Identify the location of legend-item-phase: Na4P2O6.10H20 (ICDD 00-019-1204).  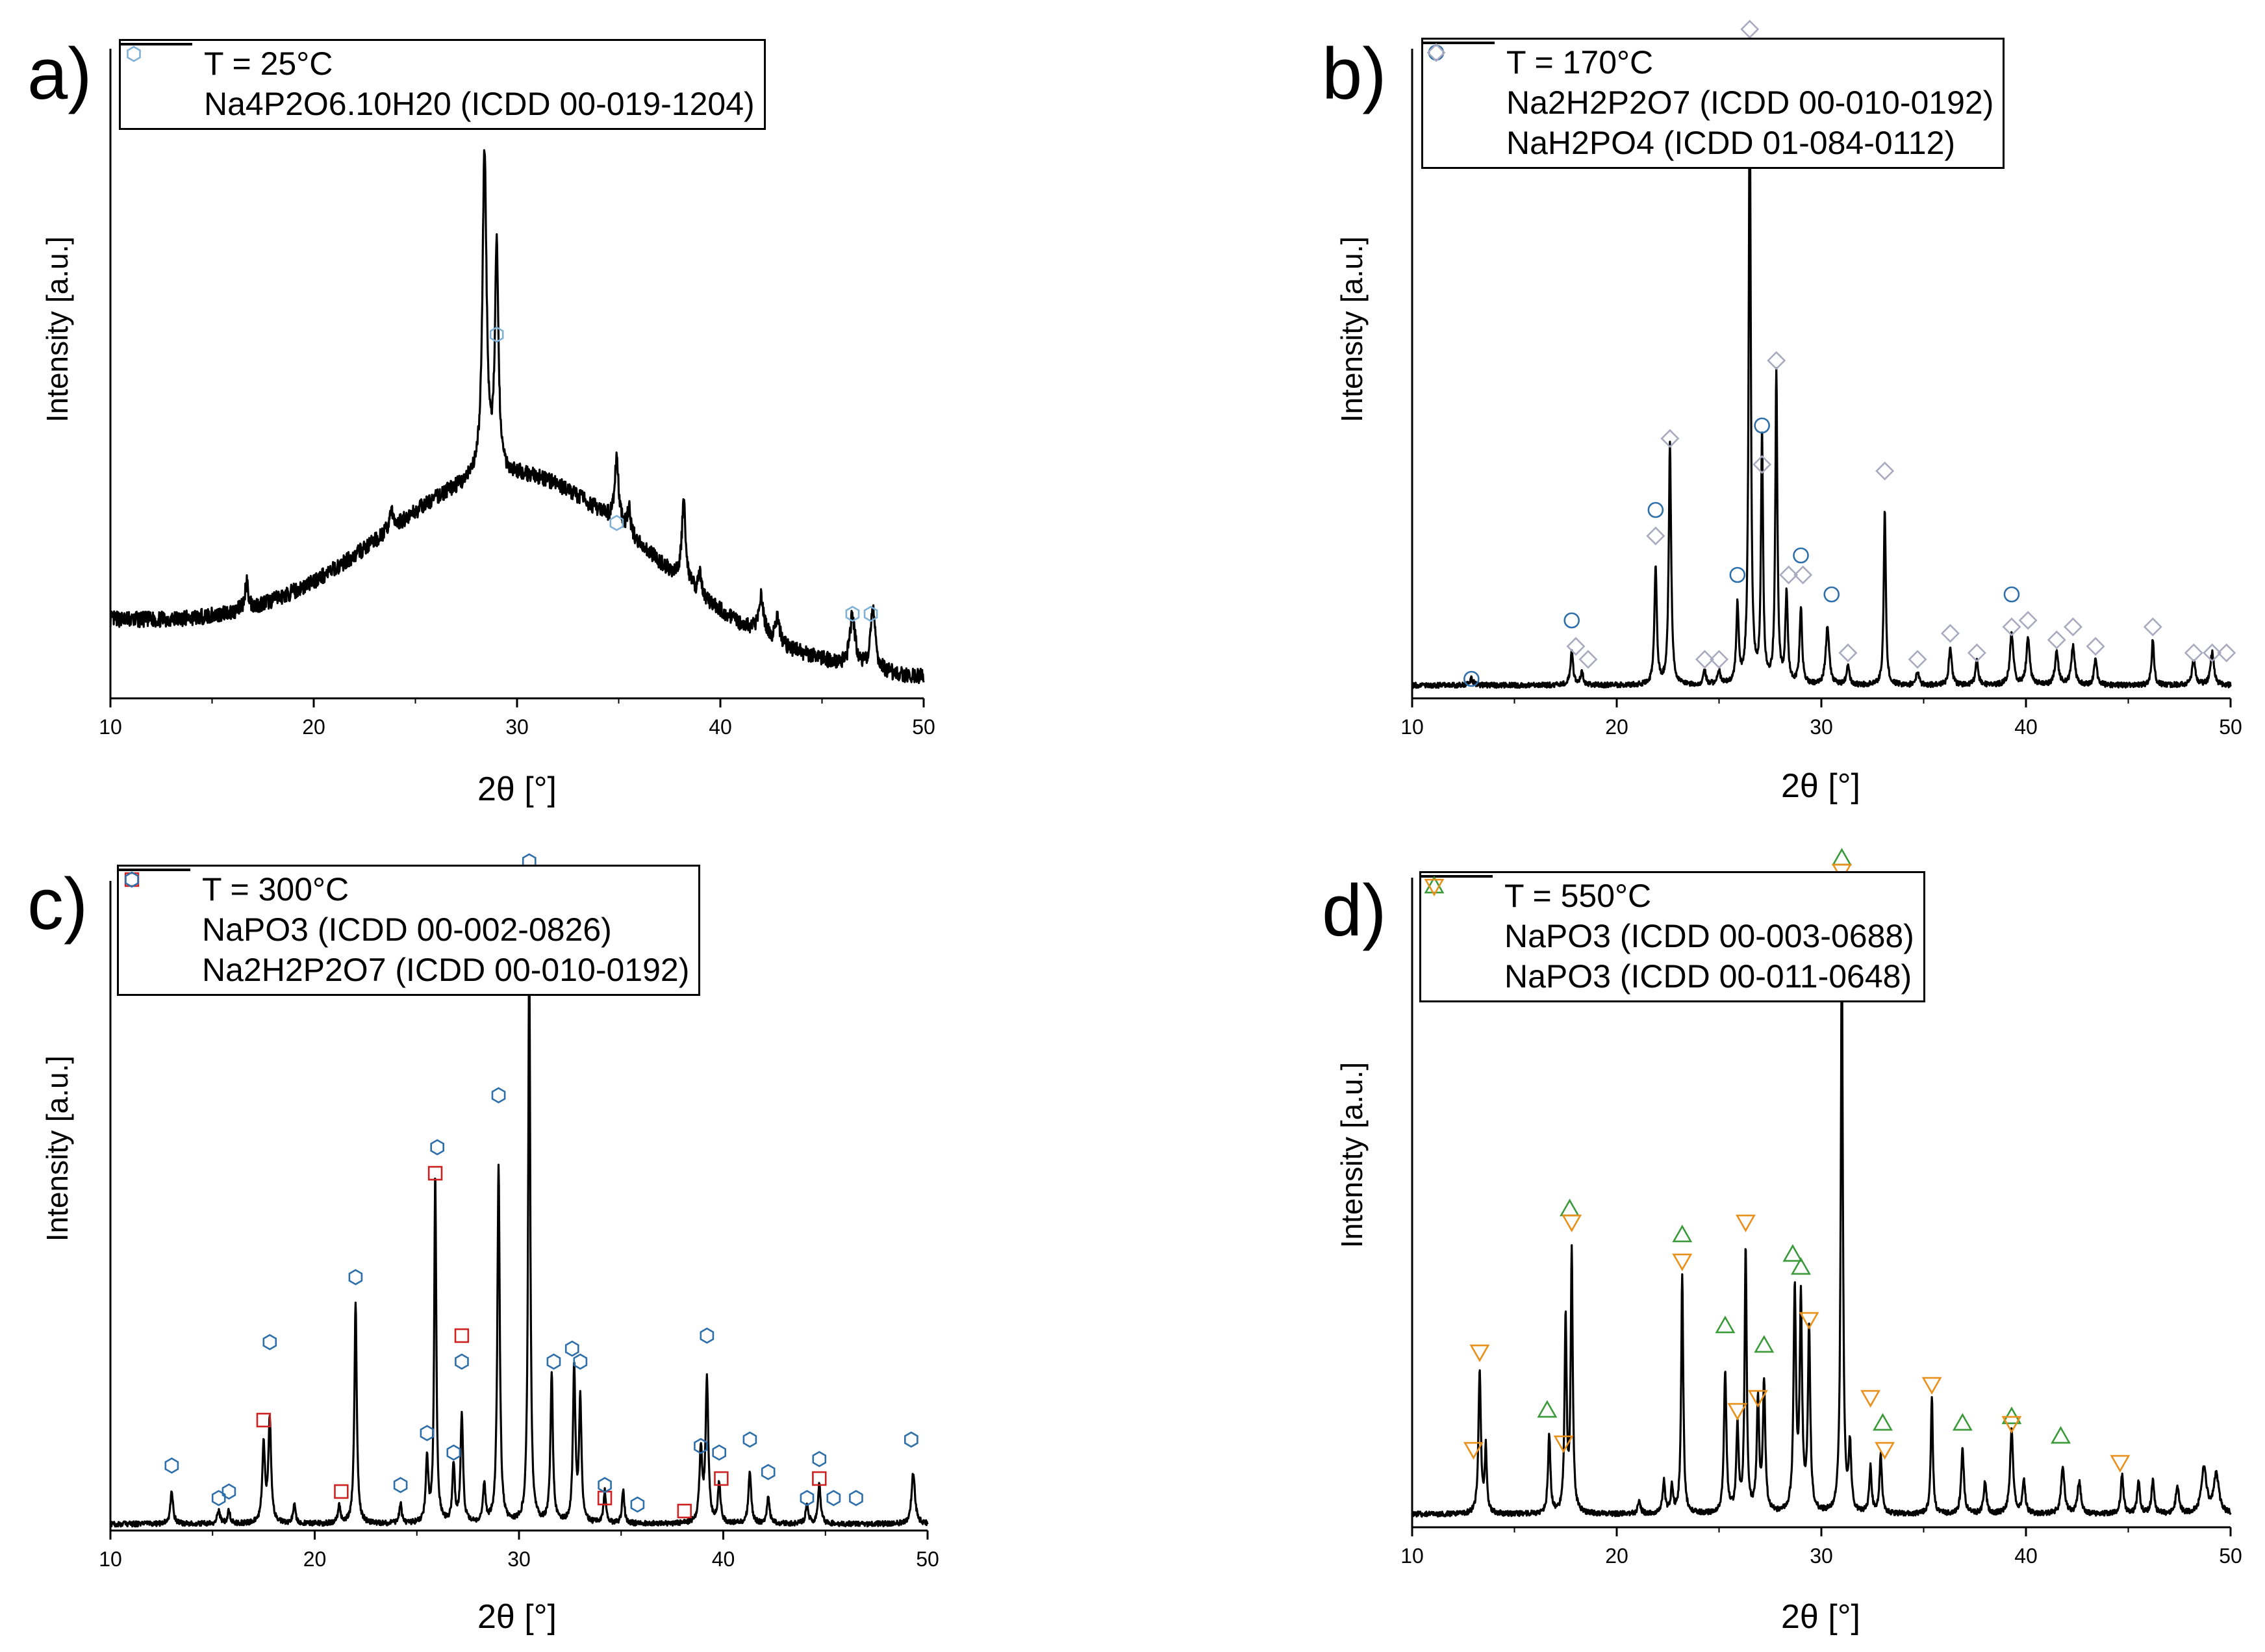
(440, 85).